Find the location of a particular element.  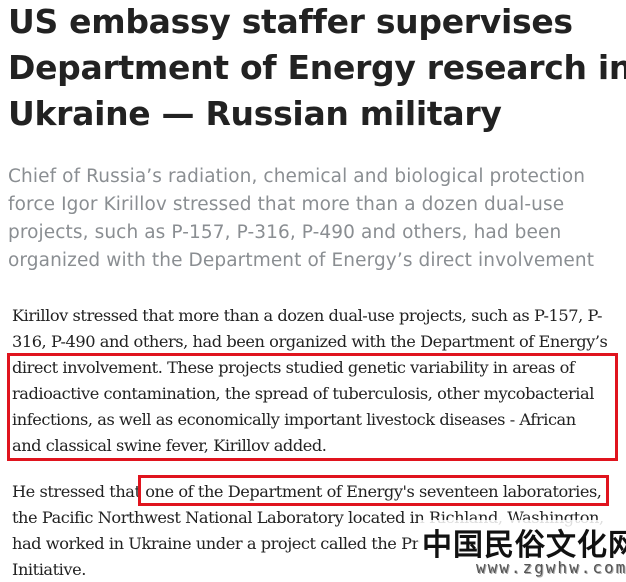

body-line: Initiative. is located at coordinates (49, 569).